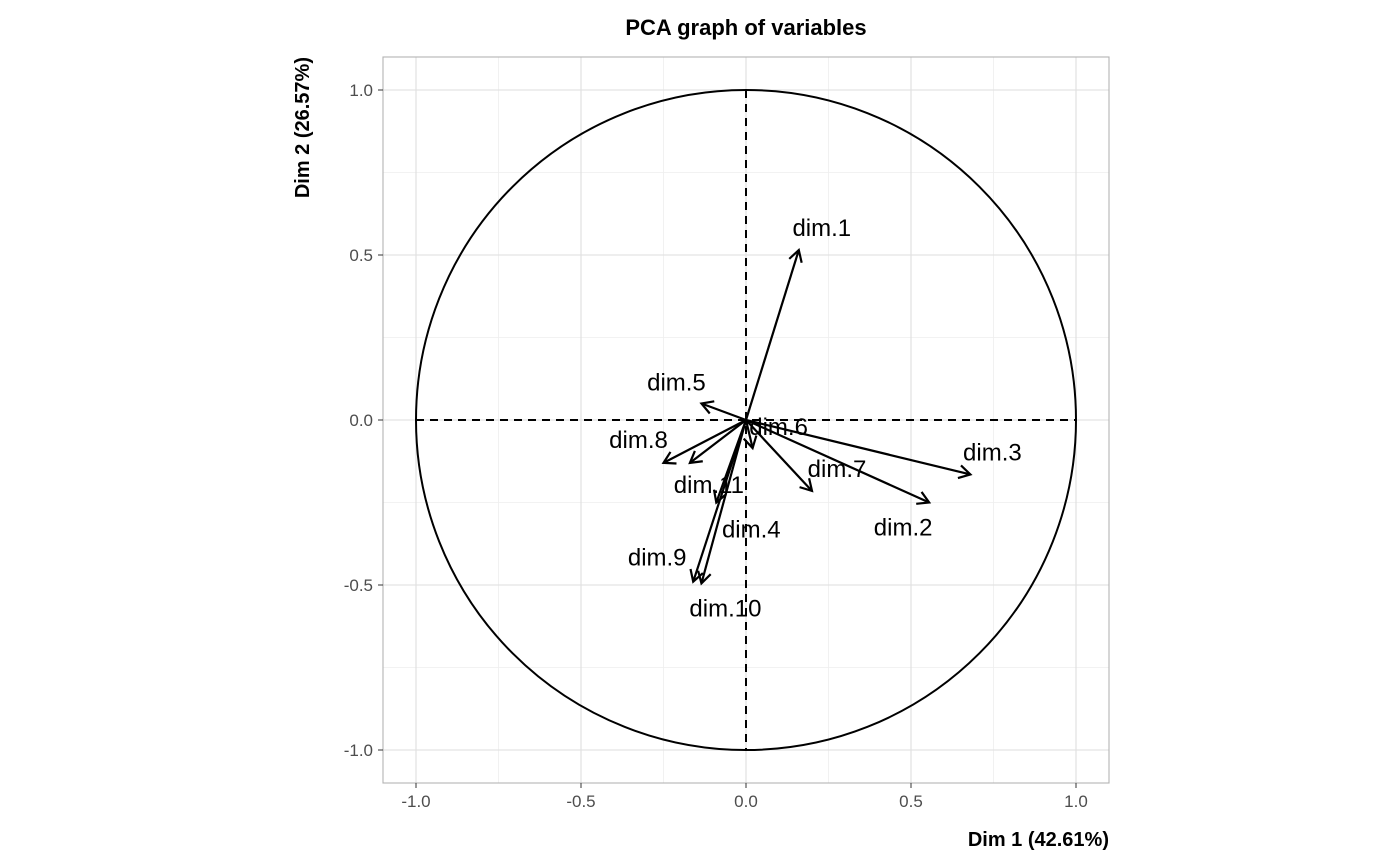  What do you see at coordinates (778, 427) in the screenshot?
I see `label-dim-6: dim.6` at bounding box center [778, 427].